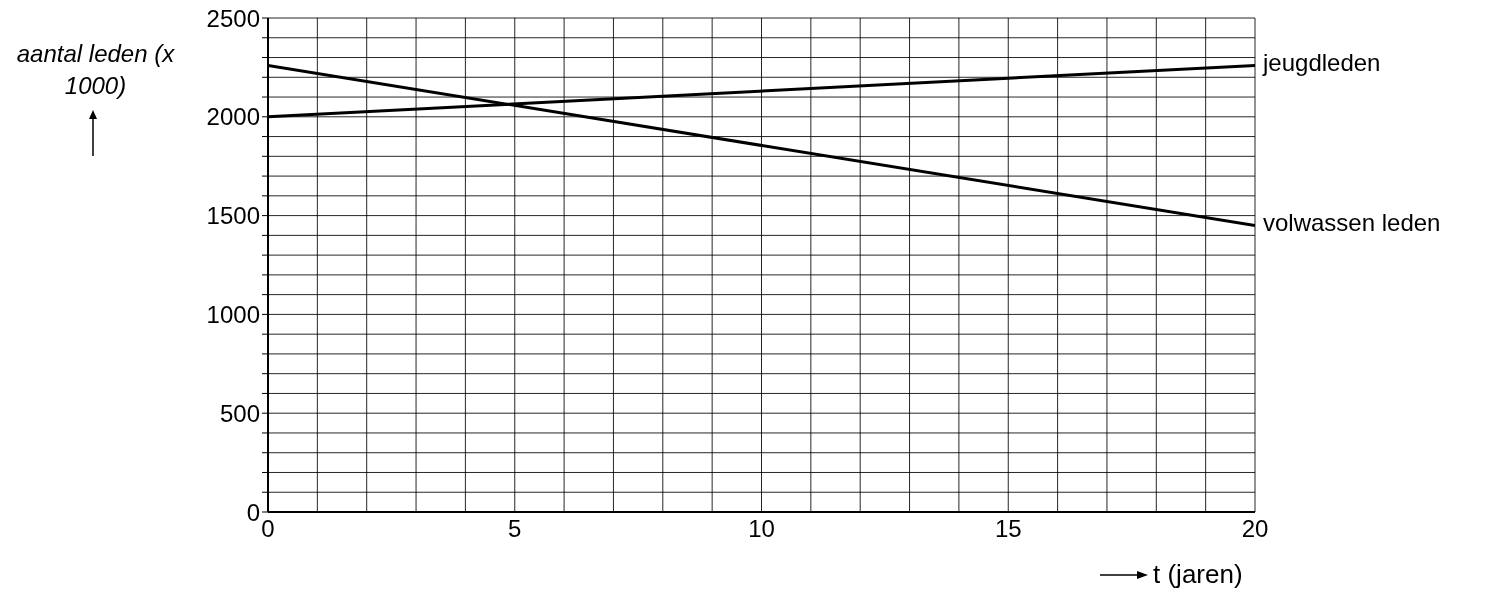 The image size is (1500, 602). What do you see at coordinates (1198, 574) in the screenshot?
I see `x-axis-title: t (jaren)` at bounding box center [1198, 574].